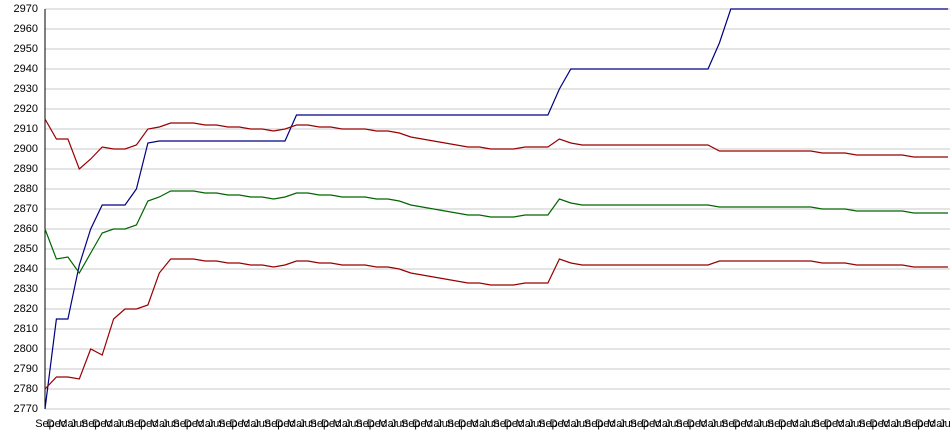 The width and height of the screenshot is (950, 435). I want to click on y-tick-label: 2780, so click(26, 389).